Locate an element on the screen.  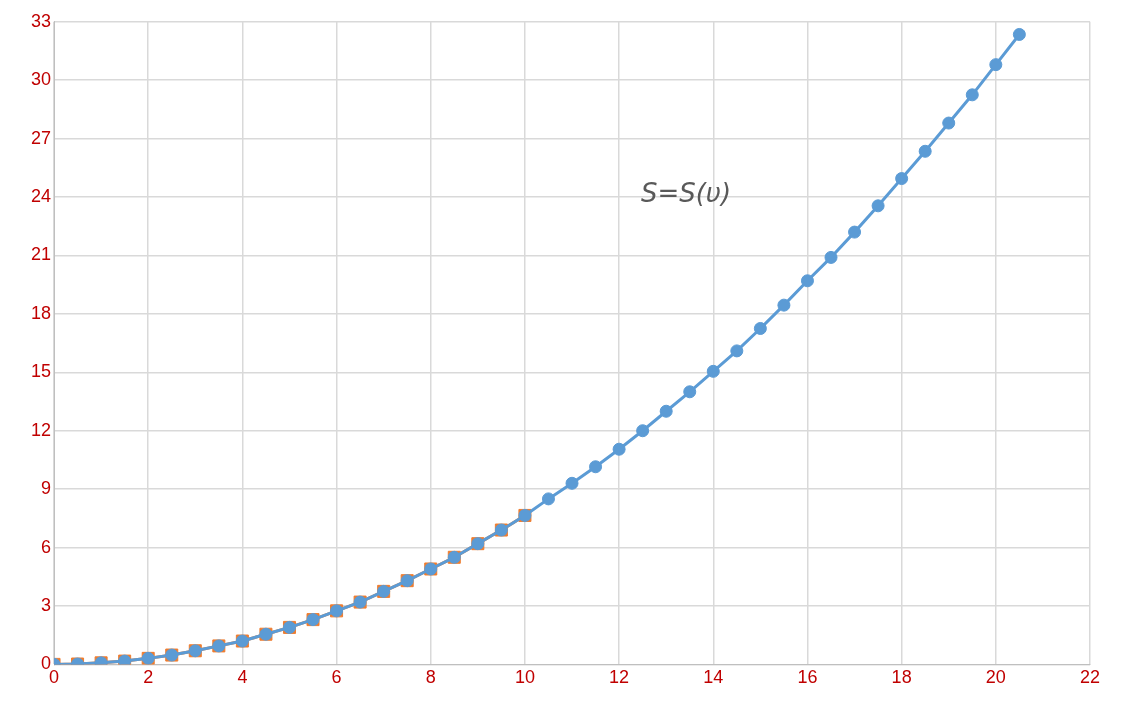
x-tick-label: 20 is located at coordinates (995, 677).